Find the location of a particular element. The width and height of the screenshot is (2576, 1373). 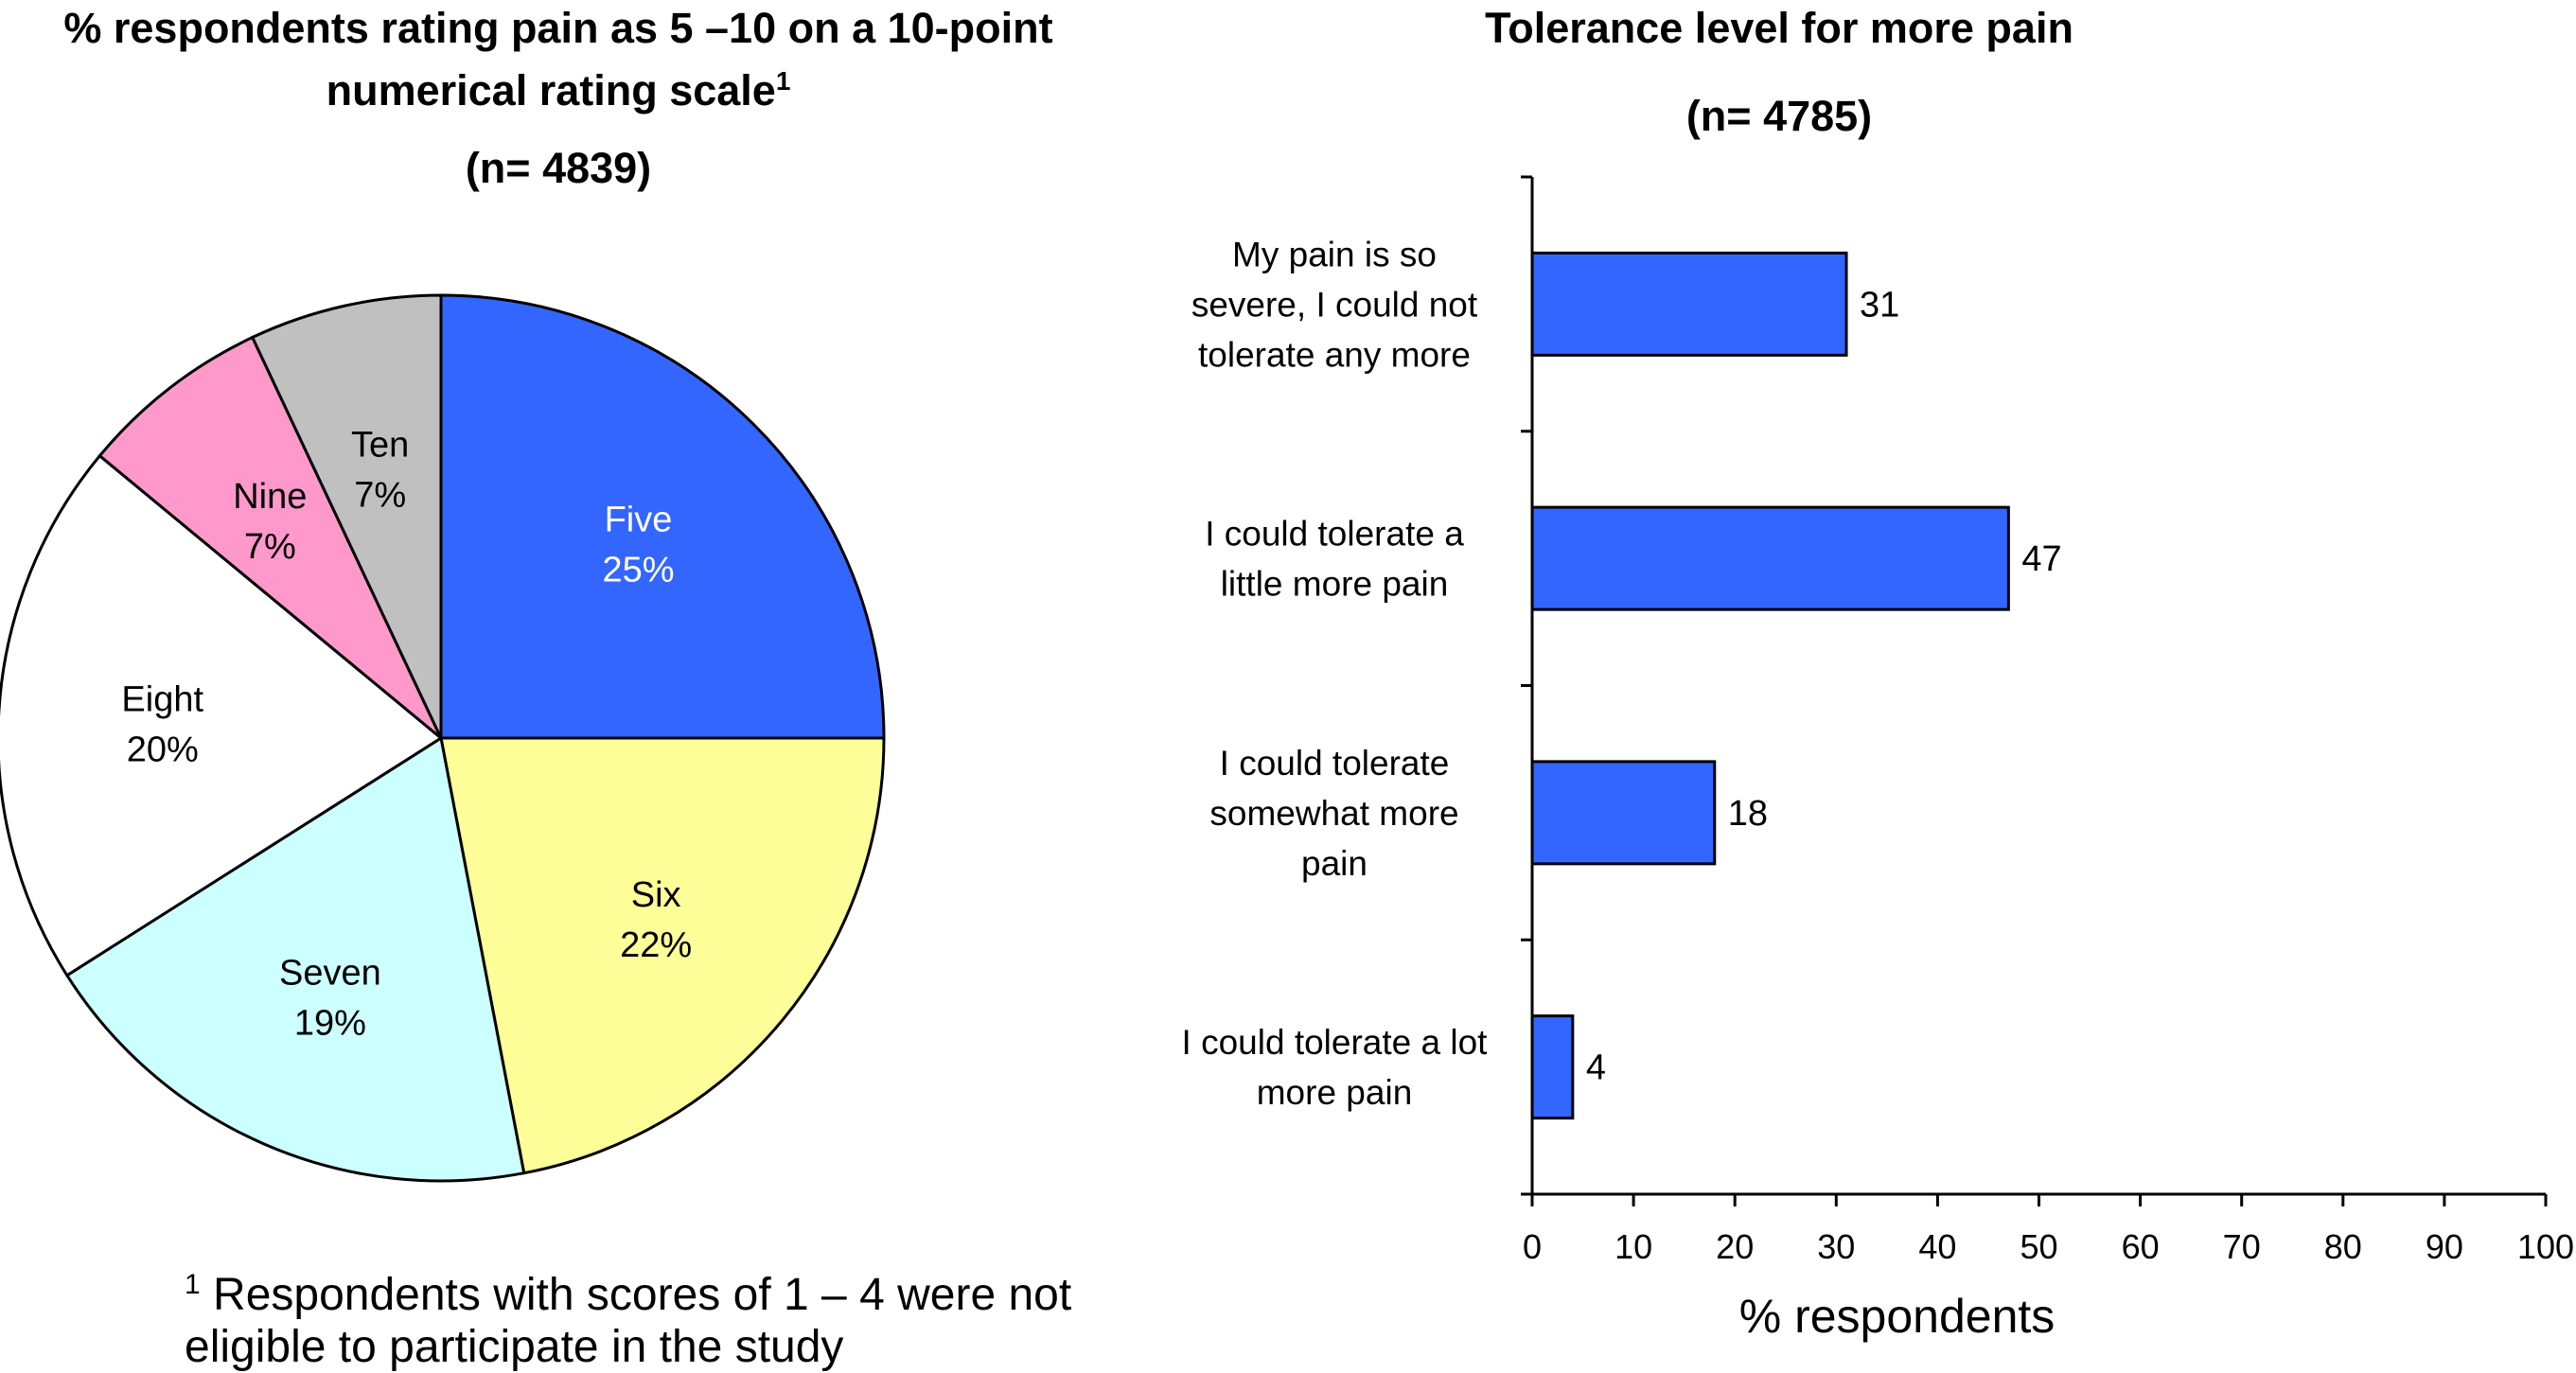

pie-label-six: Six is located at coordinates (656, 895).